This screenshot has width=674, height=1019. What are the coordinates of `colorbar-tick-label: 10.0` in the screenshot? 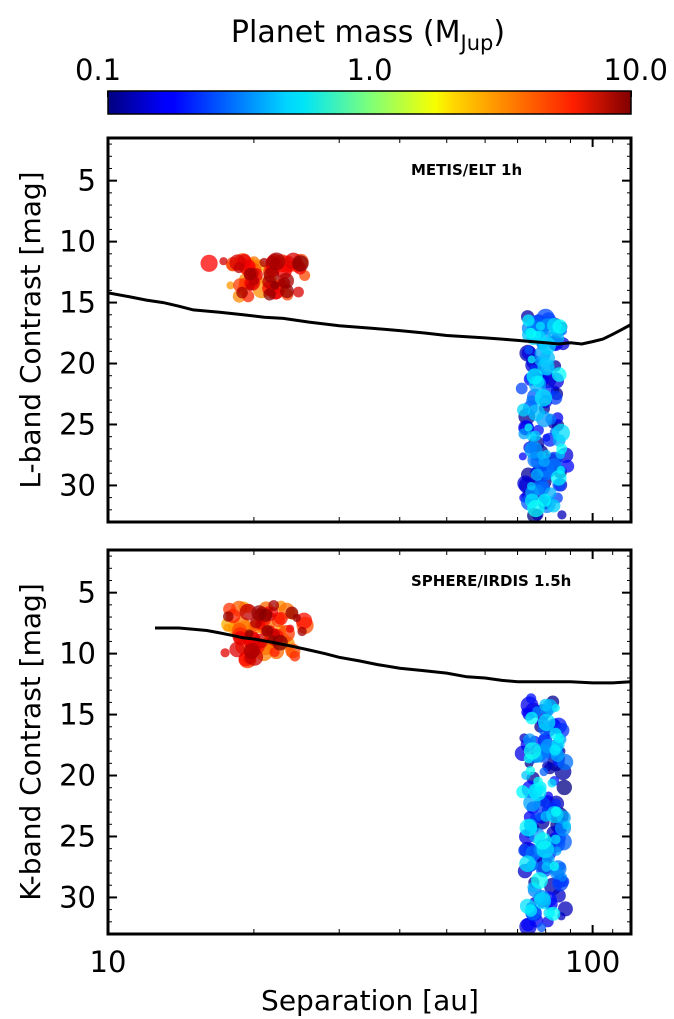 It's located at (635, 70).